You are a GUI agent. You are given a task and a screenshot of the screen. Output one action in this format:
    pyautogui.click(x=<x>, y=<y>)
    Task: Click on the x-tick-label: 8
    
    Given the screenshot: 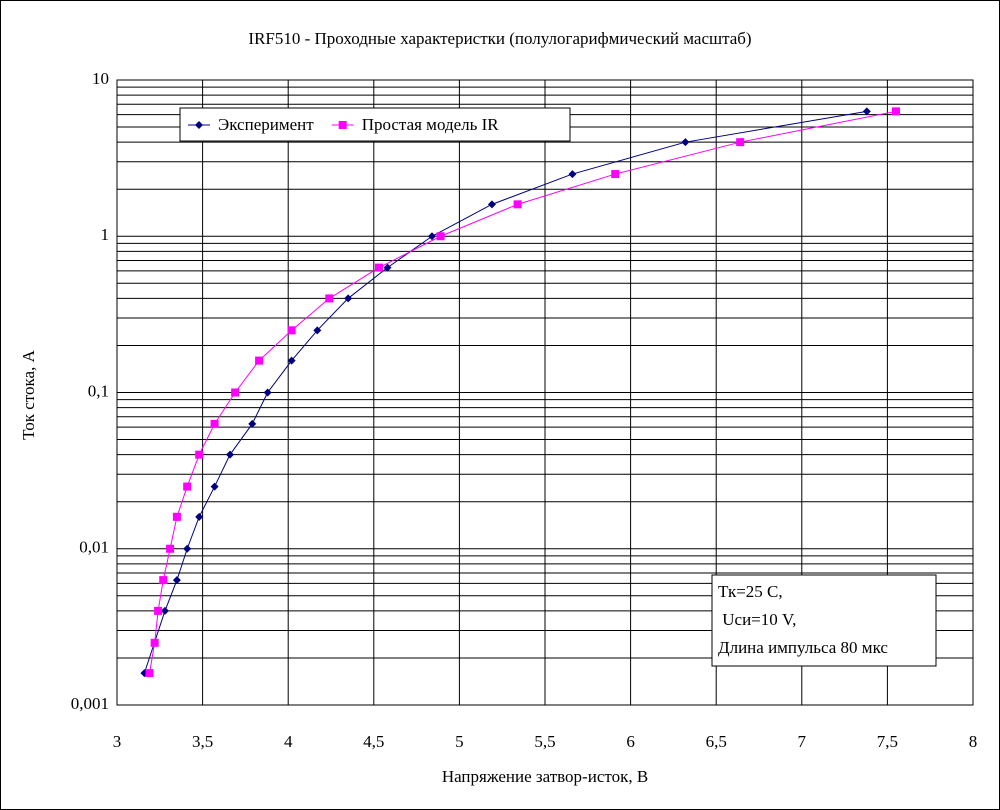 What is the action you would take?
    pyautogui.click(x=973, y=741)
    